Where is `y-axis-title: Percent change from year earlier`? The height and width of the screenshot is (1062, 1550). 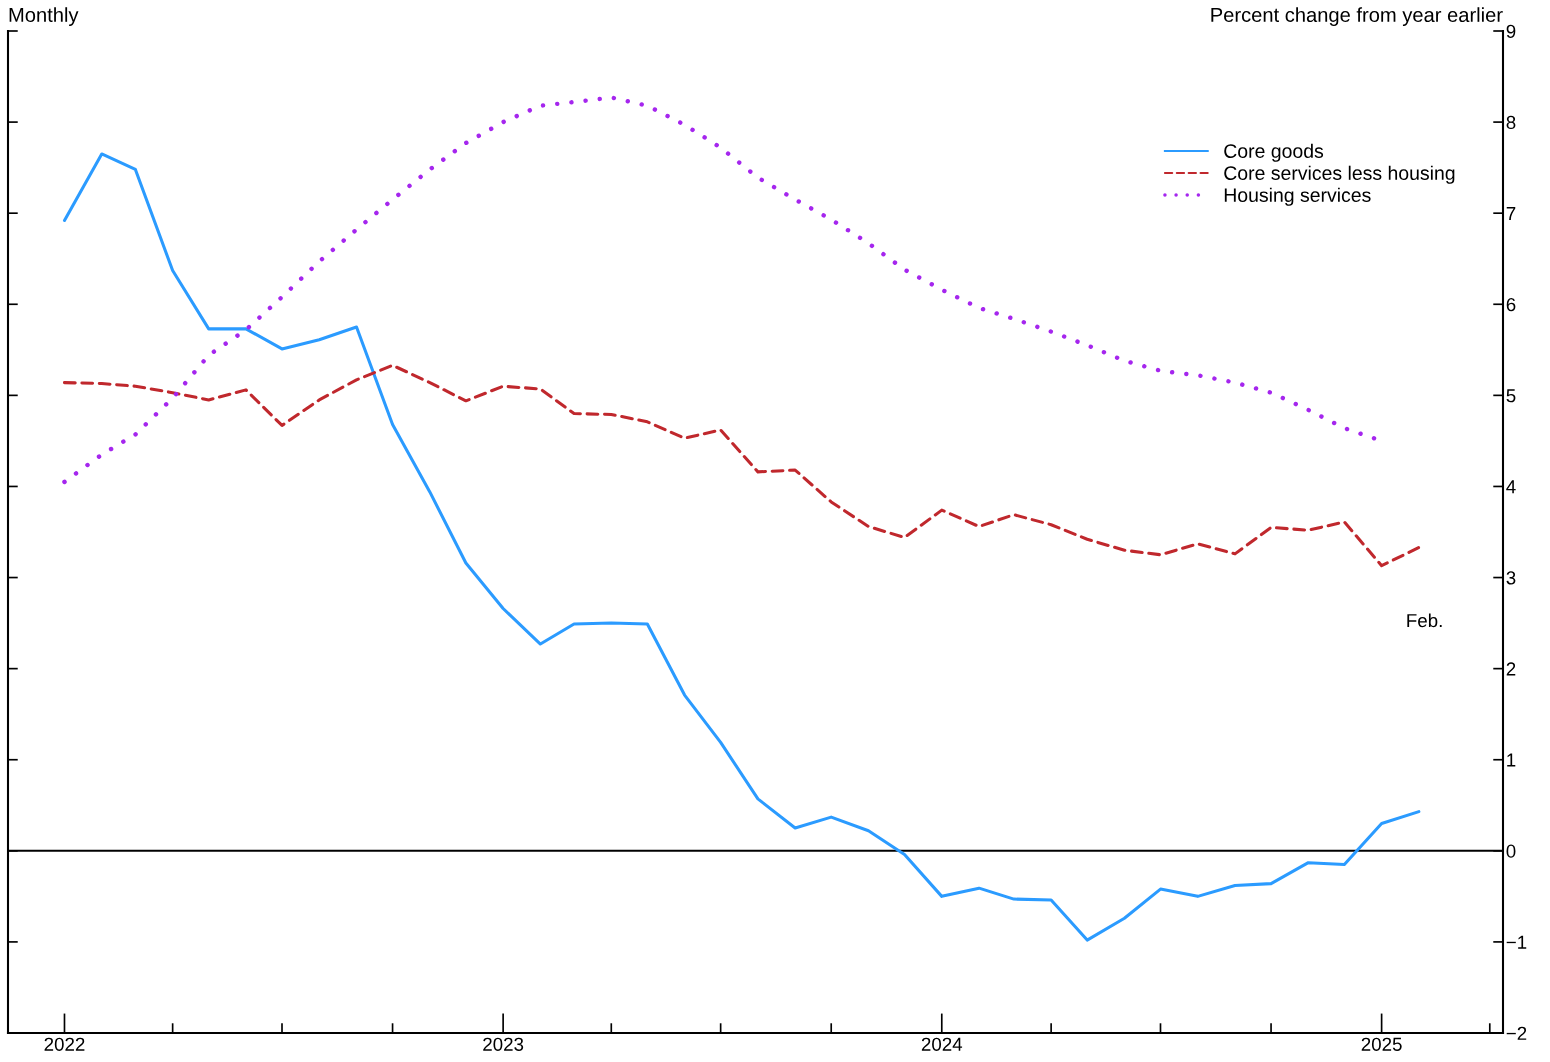 y-axis-title: Percent change from year earlier is located at coordinates (1357, 16).